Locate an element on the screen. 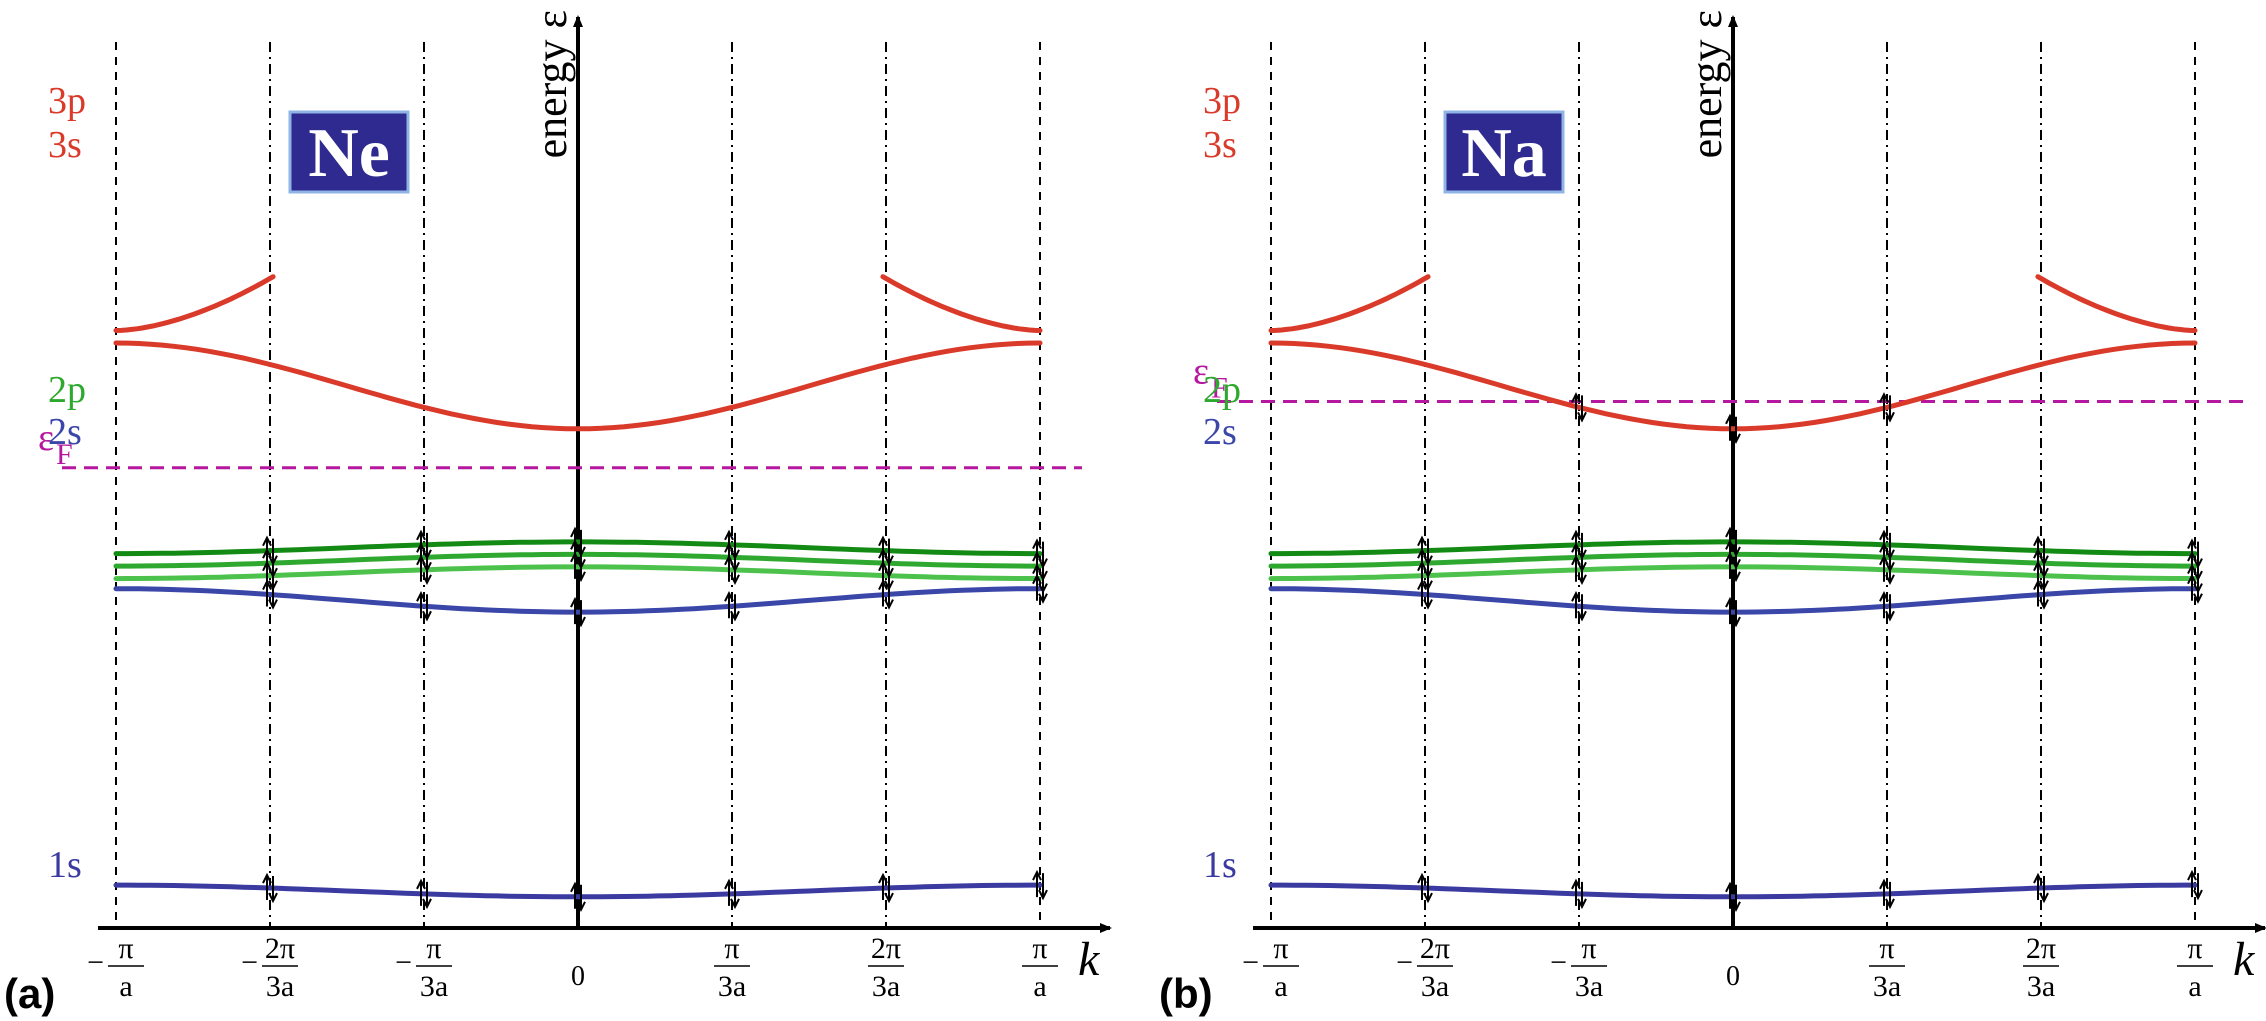 This screenshot has height=1021, width=2266. band-s1 is located at coordinates (578, 891).